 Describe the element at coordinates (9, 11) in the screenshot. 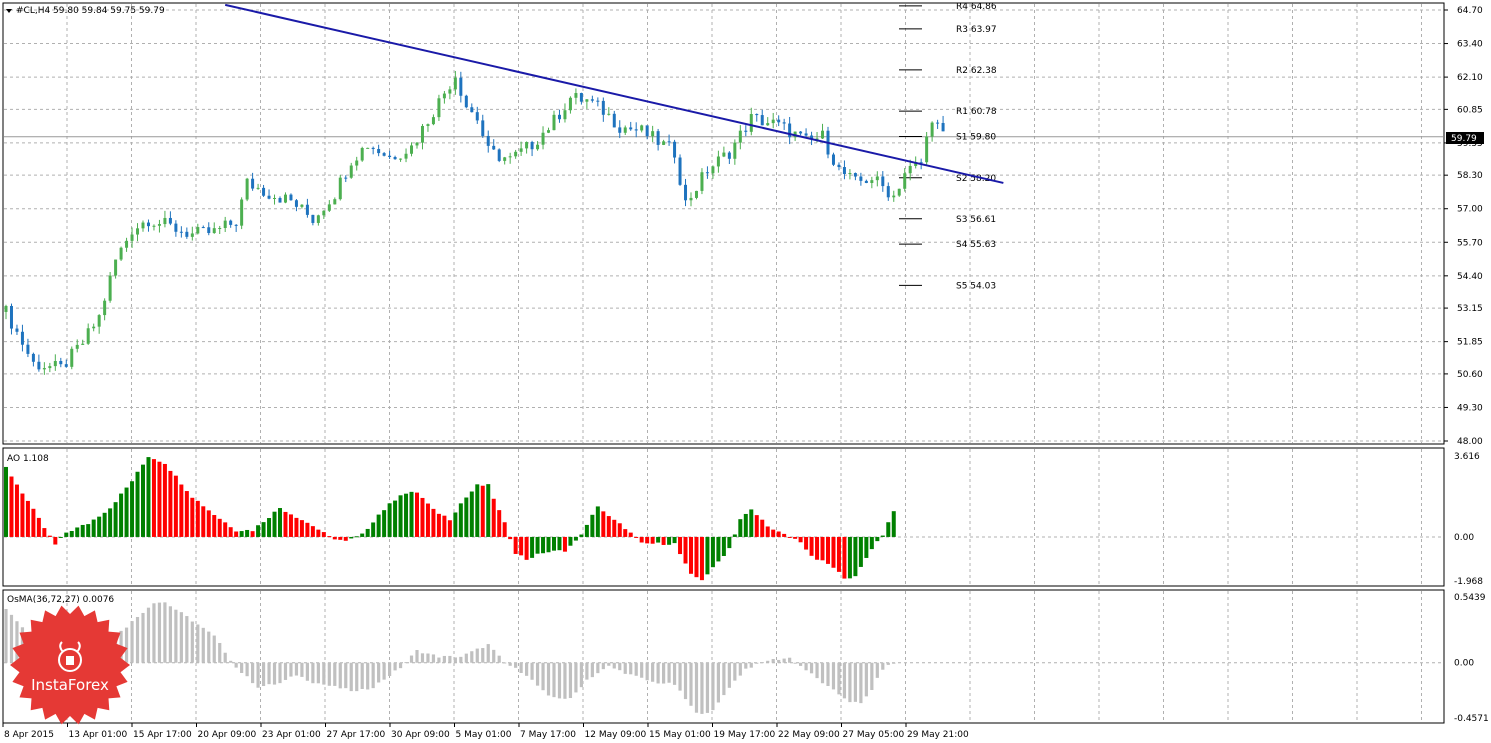

I see `dropdown-arrow-icon` at that location.